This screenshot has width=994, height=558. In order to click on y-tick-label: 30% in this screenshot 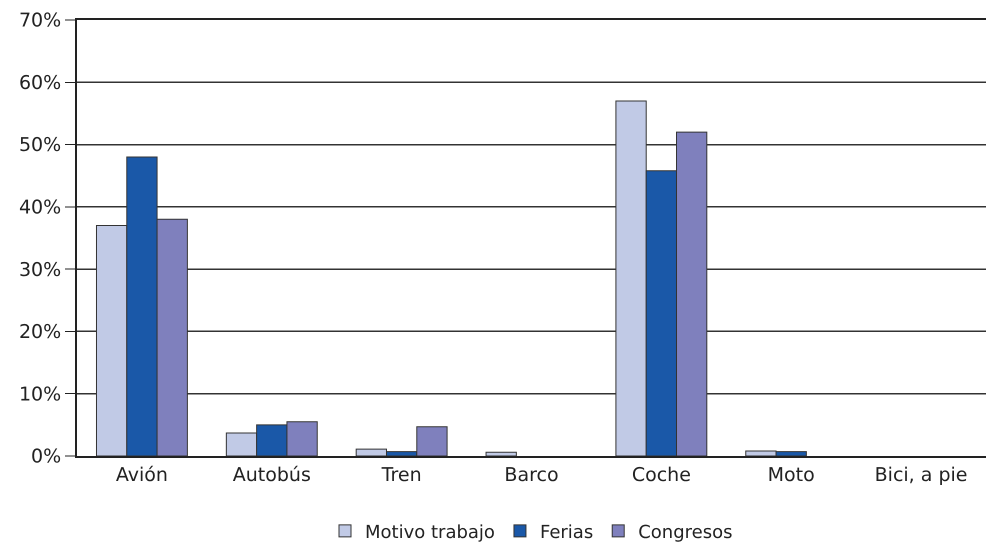, I will do `click(40, 269)`.